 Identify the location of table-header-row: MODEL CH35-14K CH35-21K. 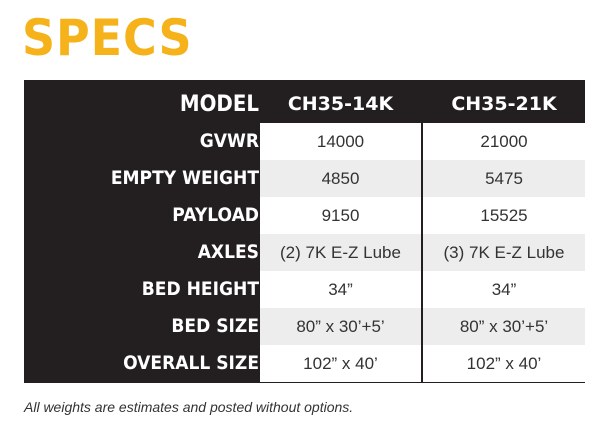
(304, 104).